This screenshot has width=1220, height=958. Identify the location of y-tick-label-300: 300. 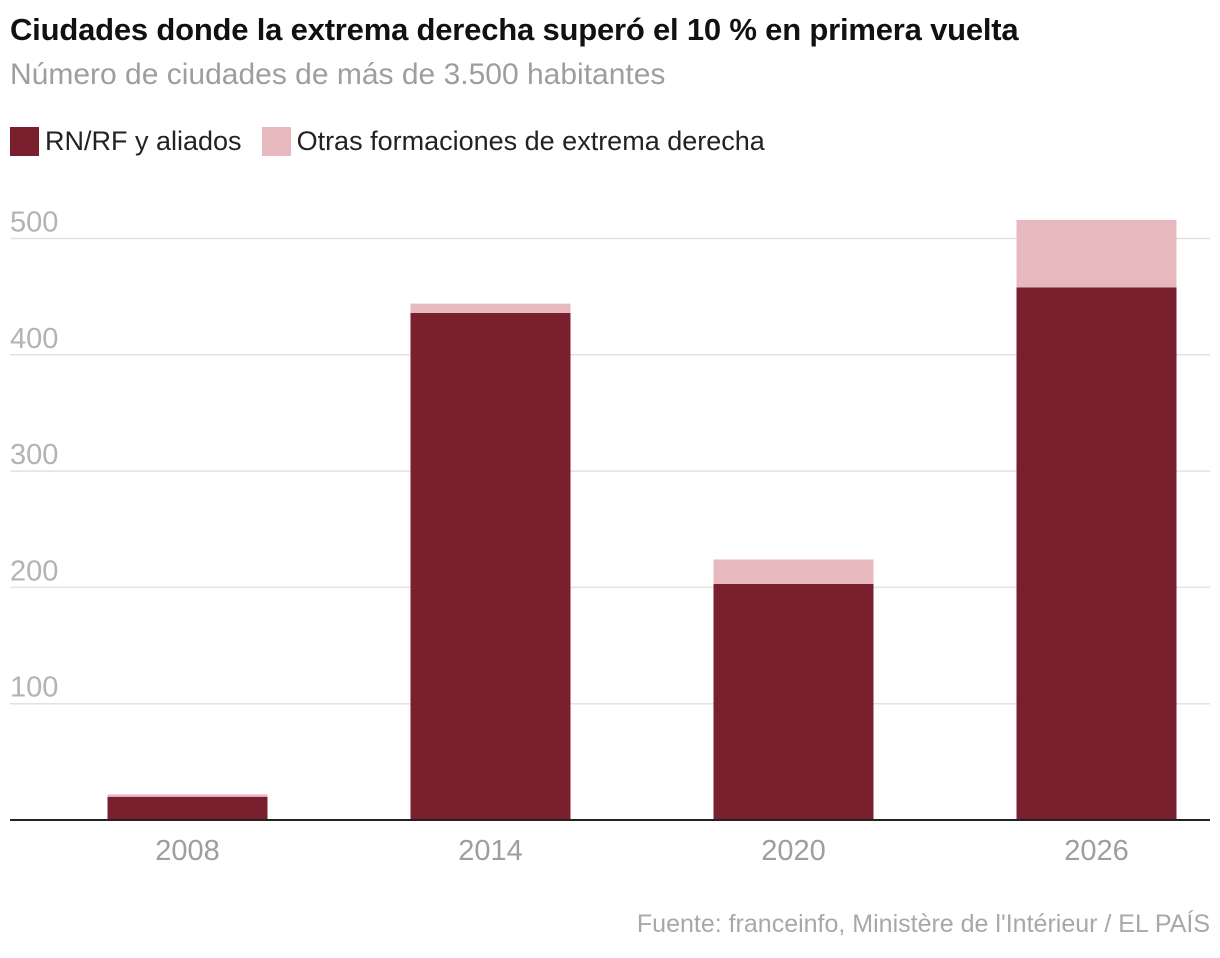
(34, 455).